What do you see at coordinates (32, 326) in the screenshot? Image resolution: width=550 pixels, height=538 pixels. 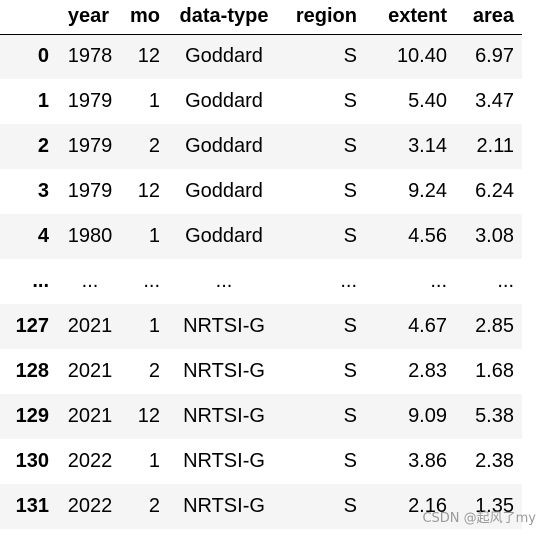 I see `row-index: 127` at bounding box center [32, 326].